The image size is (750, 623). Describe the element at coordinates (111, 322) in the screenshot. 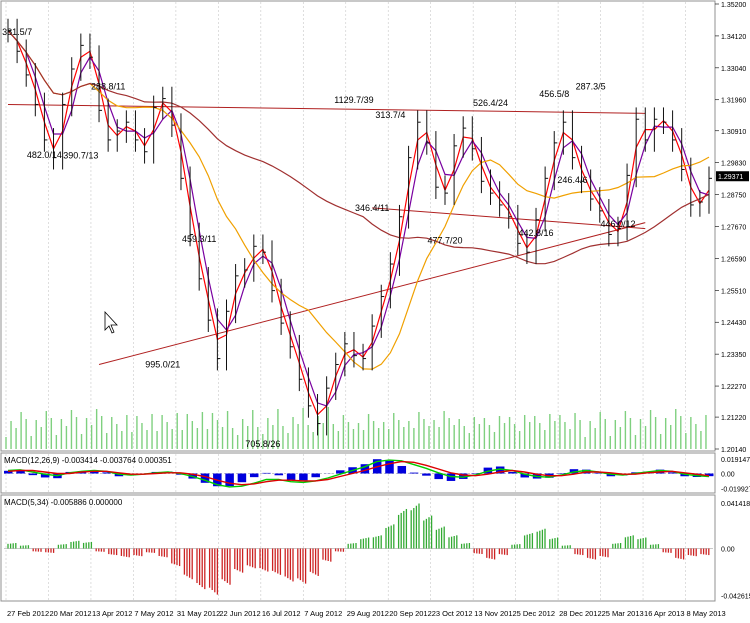

I see `mouse-cursor-icon` at that location.